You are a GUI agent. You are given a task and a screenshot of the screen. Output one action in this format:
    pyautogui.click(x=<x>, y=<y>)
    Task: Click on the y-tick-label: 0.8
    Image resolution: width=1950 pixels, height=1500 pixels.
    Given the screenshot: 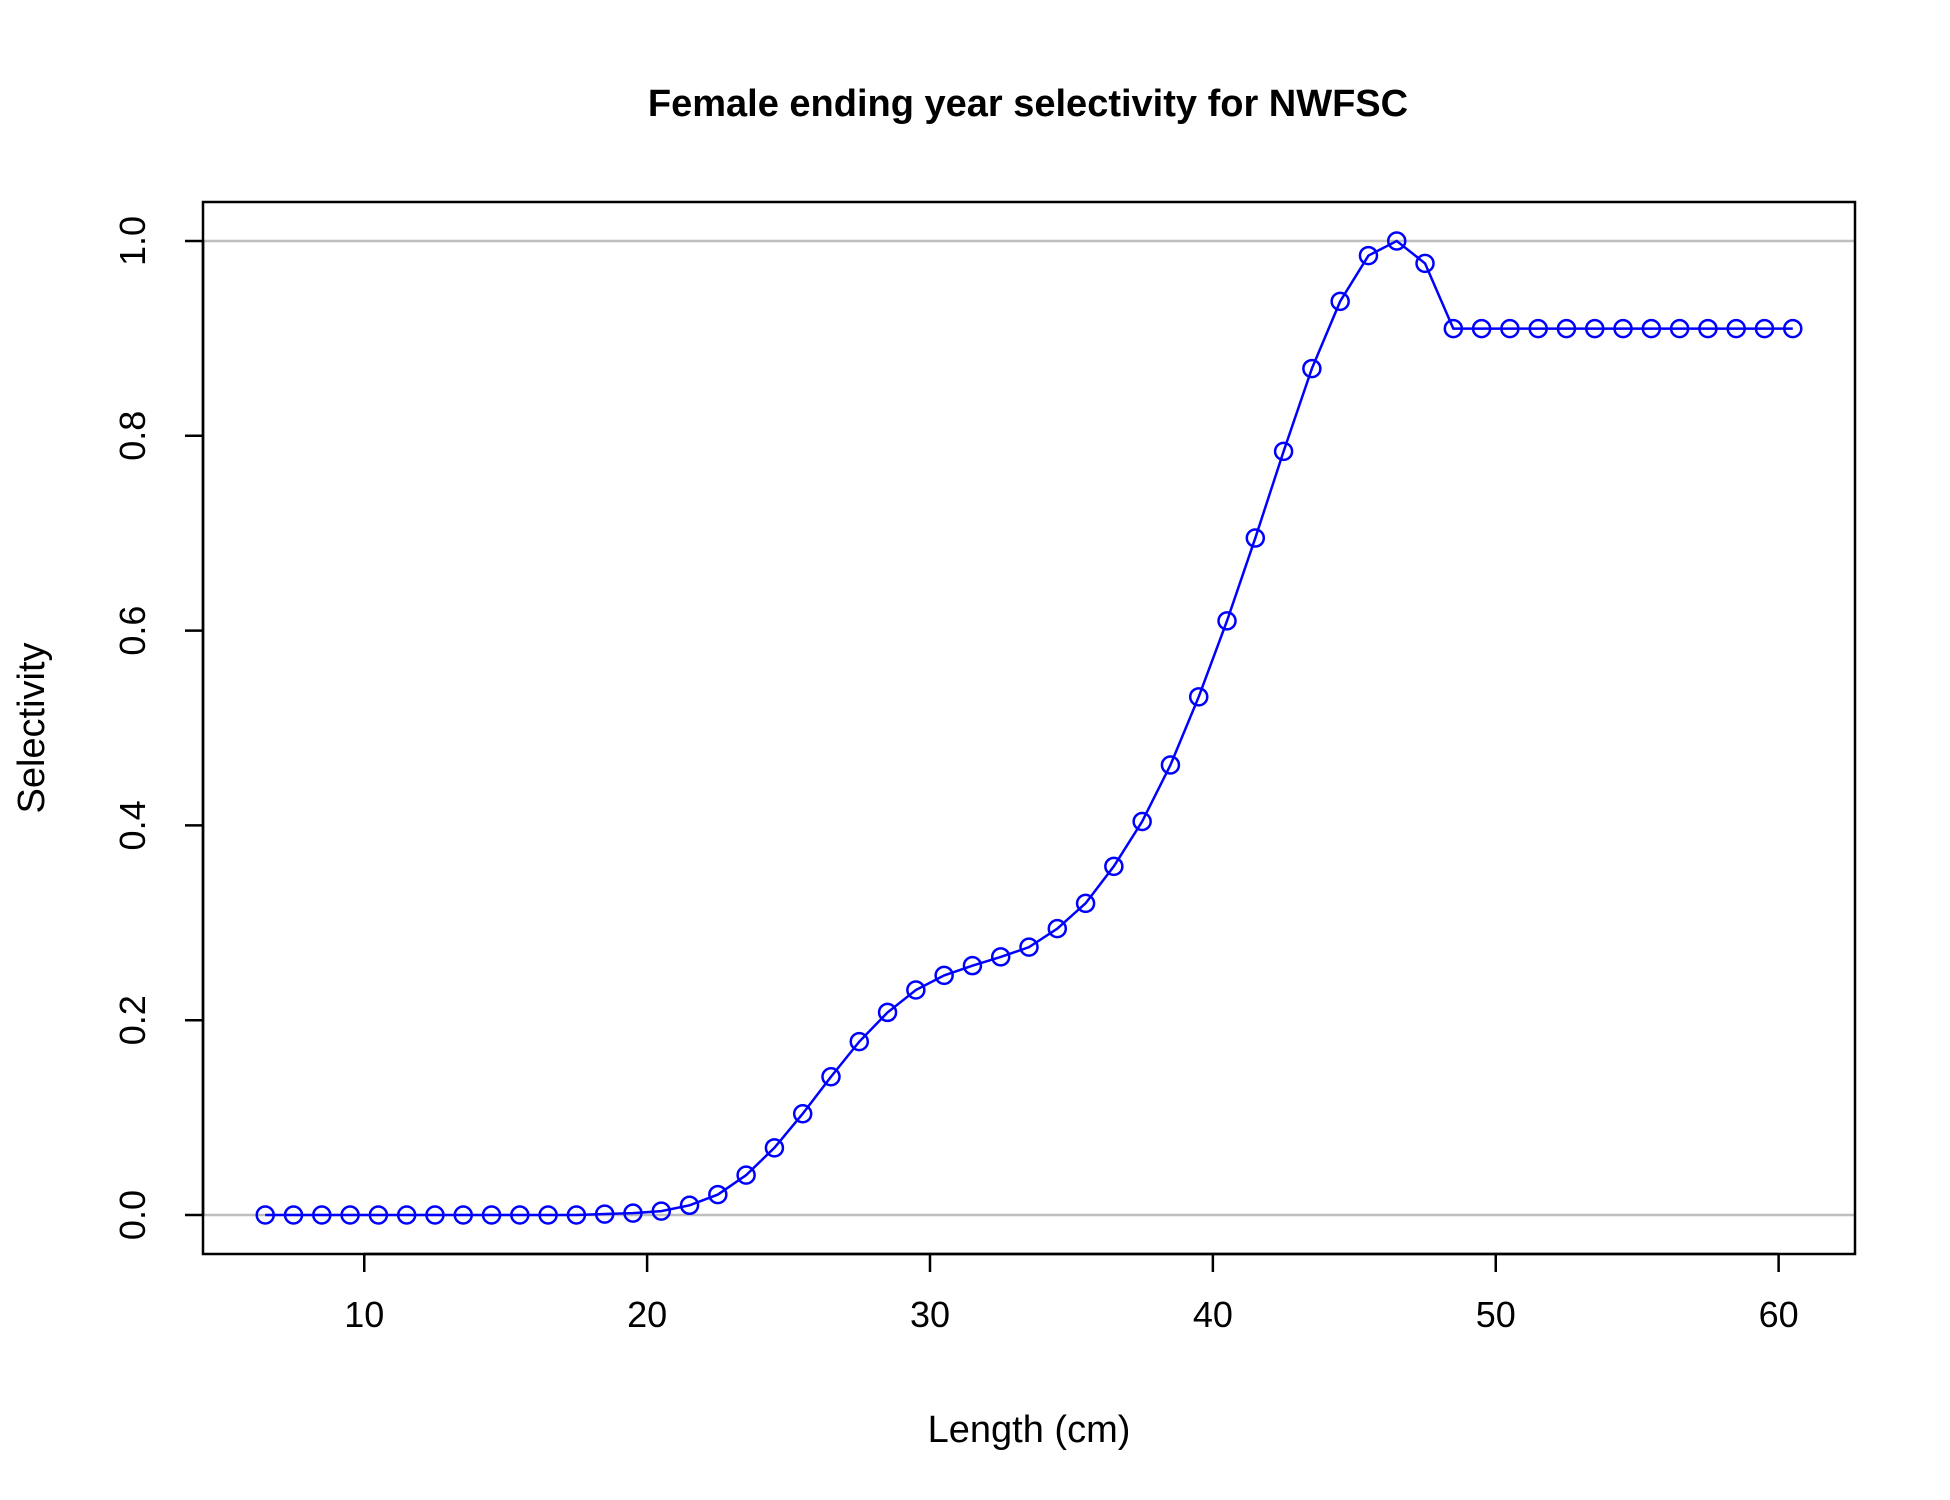 What is the action you would take?
    pyautogui.click(x=132, y=436)
    